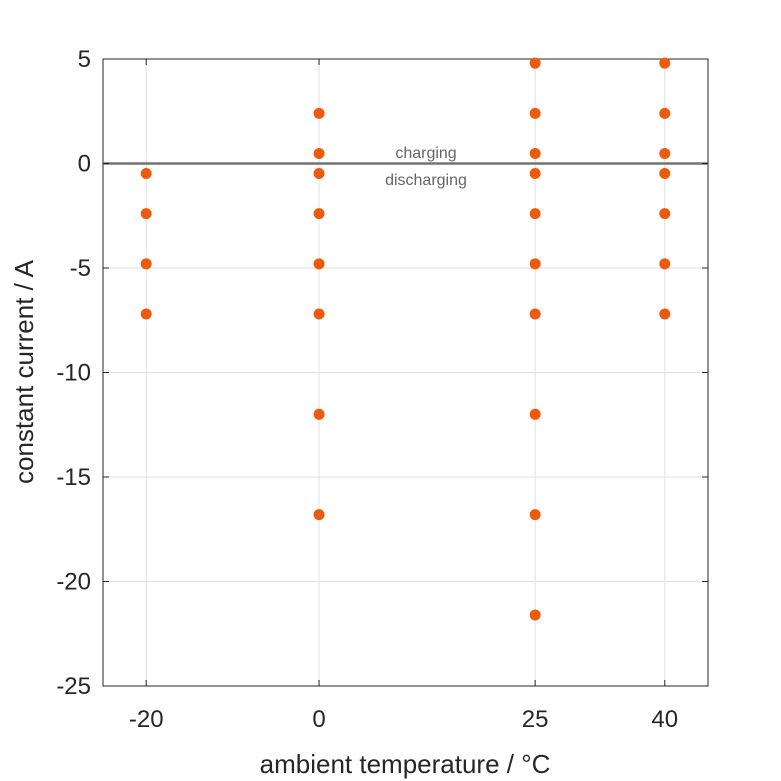  I want to click on x-tick-label: 40, so click(664, 719).